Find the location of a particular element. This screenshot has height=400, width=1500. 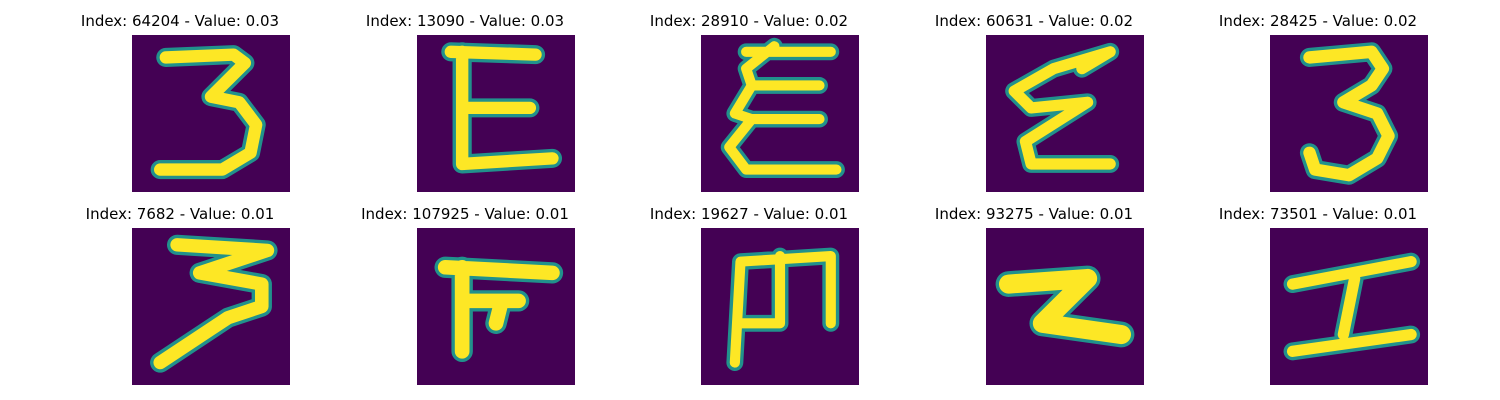

panel: Index: 64204 - Value: 0.03 is located at coordinates (180, 107).